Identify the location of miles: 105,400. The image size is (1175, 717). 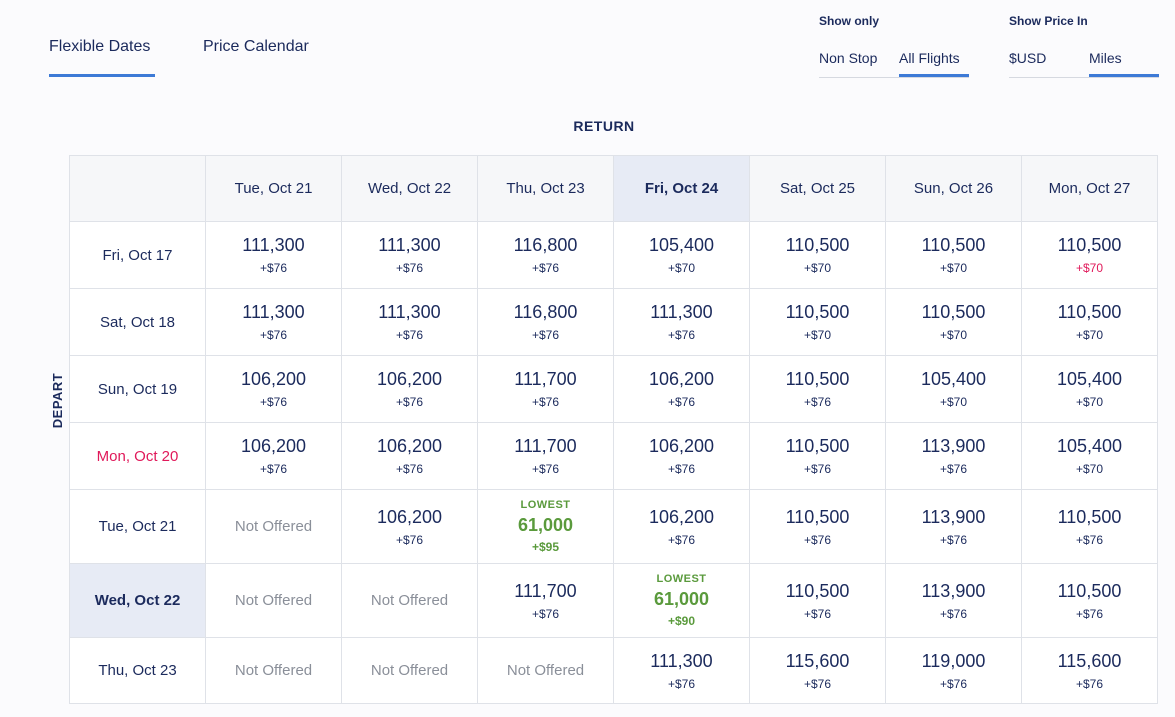
(681, 245).